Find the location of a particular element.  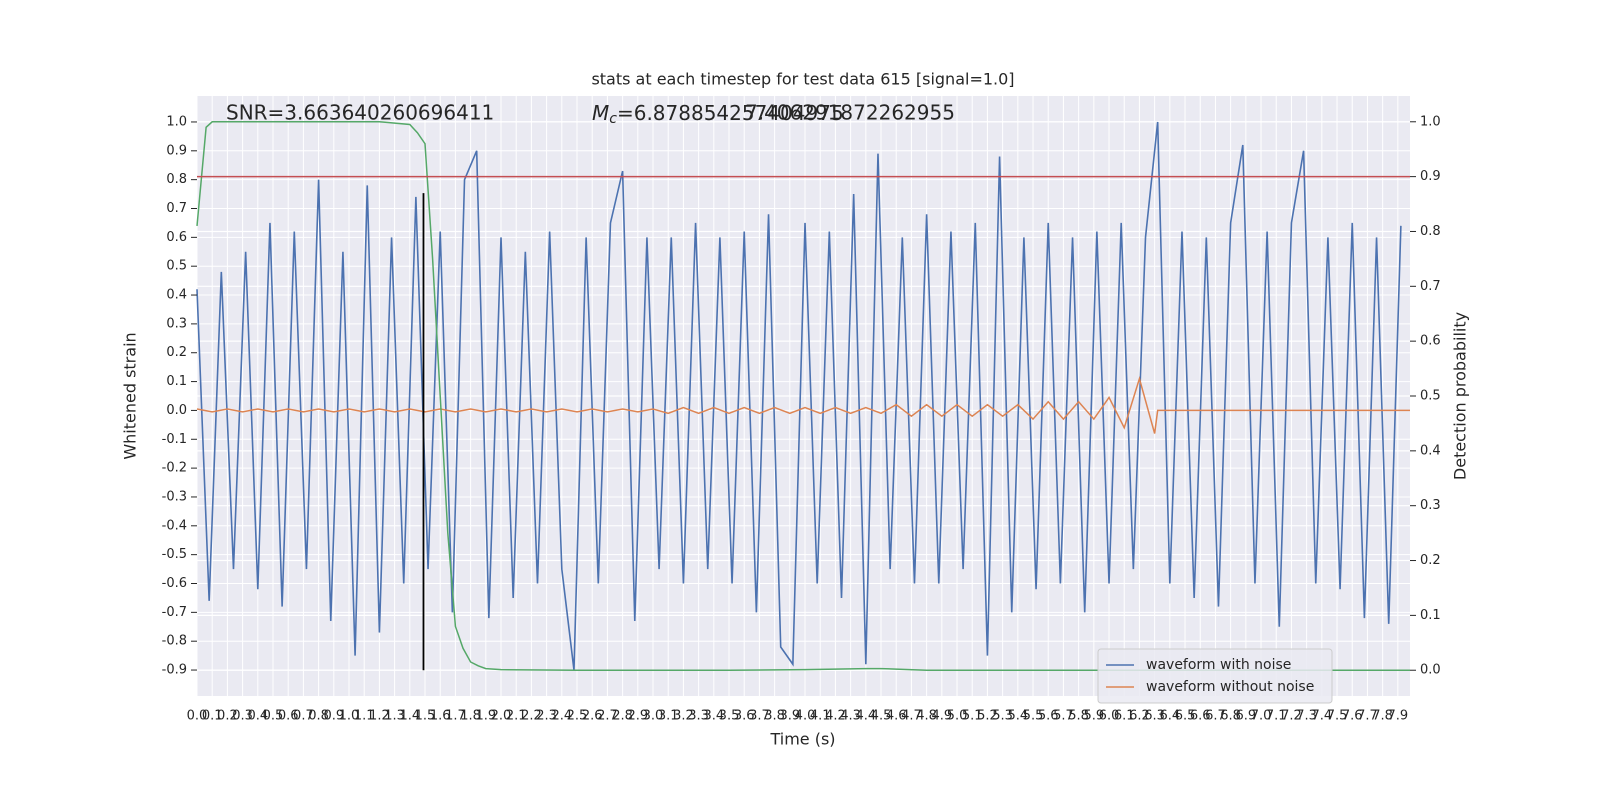

x-tick-label: 7.3 is located at coordinates (1306, 716).